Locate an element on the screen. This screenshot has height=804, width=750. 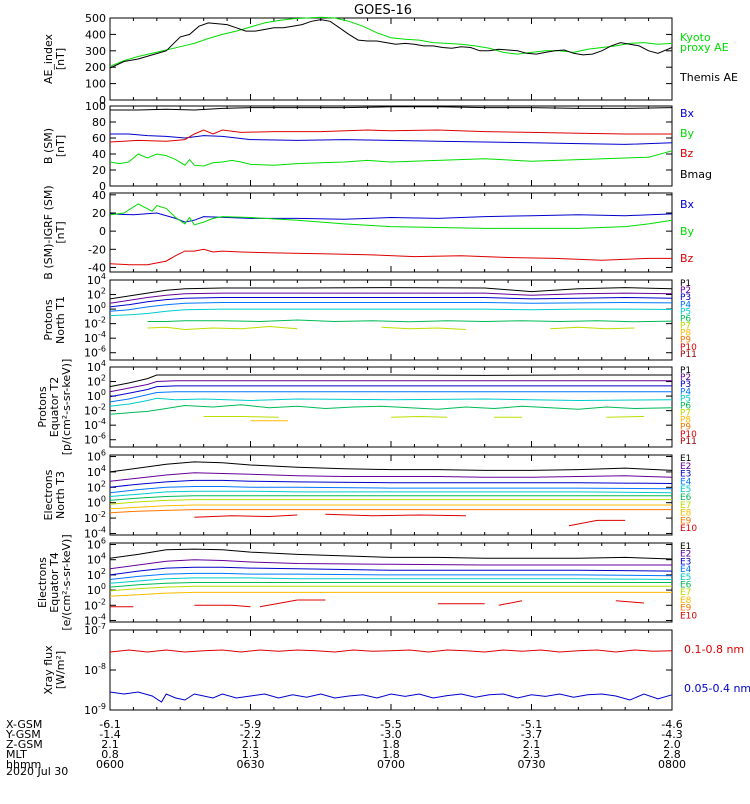
series-line-e10g is located at coordinates (629, 602).